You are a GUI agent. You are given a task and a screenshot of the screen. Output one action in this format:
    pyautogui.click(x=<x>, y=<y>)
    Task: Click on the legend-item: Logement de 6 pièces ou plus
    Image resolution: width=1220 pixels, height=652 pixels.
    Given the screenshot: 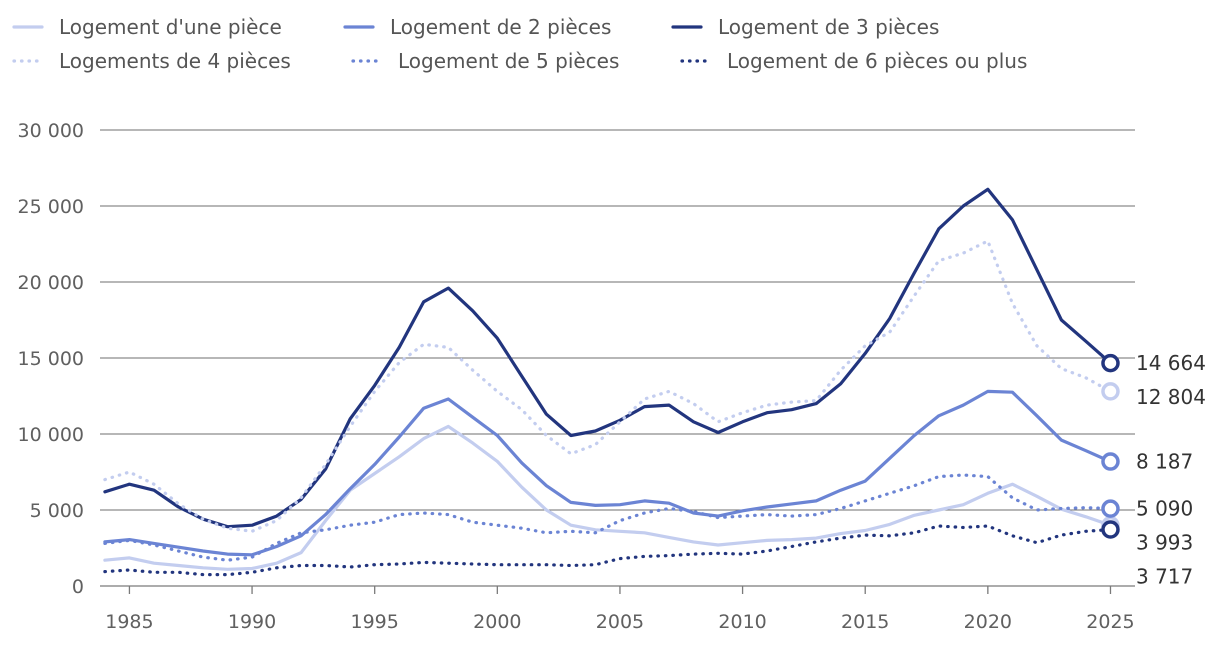 What is the action you would take?
    pyautogui.click(x=853, y=61)
    